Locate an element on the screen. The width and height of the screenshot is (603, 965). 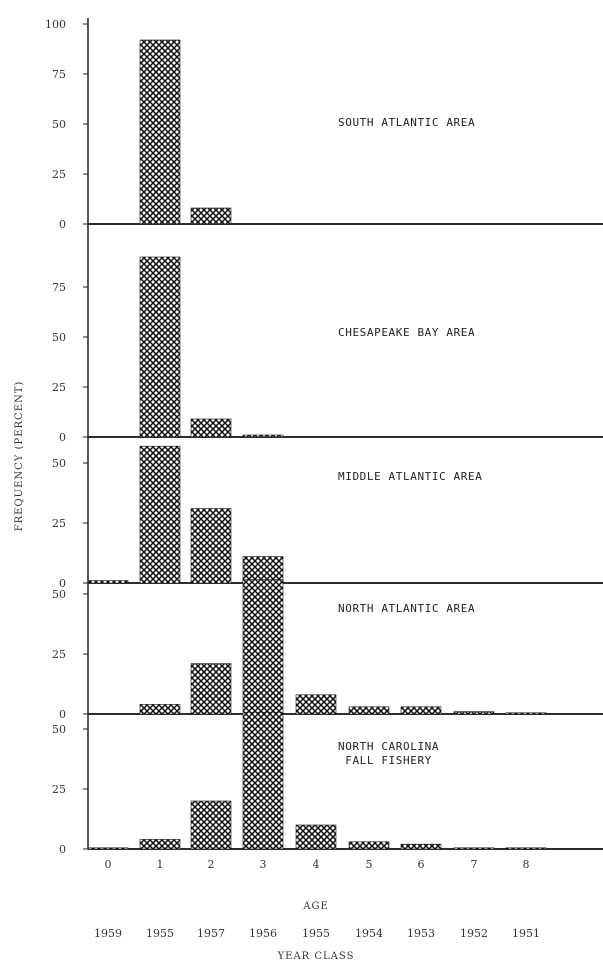
panel-title: NORTH ATLANTIC AREA is located at coordinates (406, 608).